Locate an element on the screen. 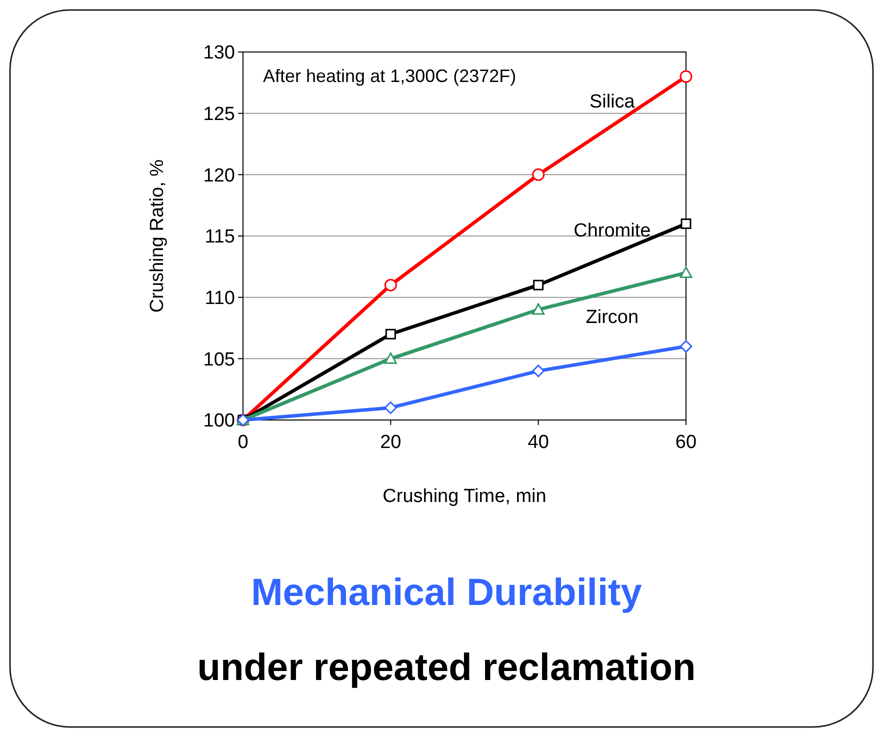  series-label: Silica is located at coordinates (612, 102).